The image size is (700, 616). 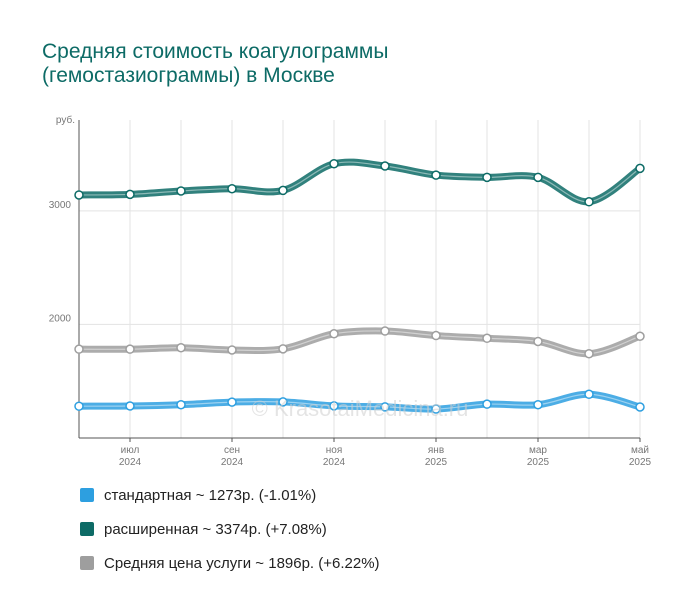 I want to click on legend-label-extended: расширенная ~ 3374р. (+7.08%), so click(x=215, y=529).